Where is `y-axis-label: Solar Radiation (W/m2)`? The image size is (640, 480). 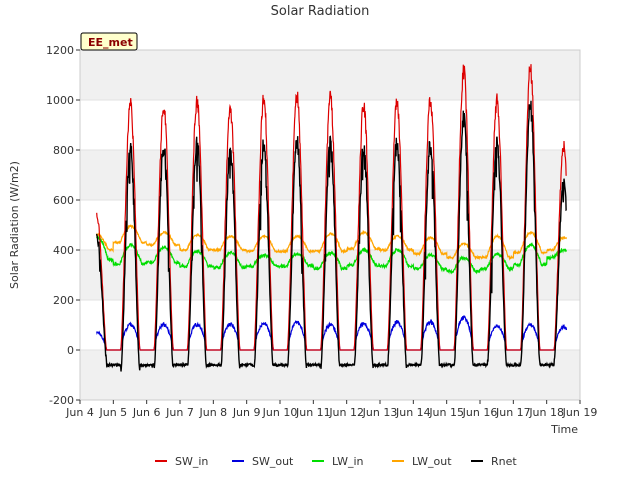
y-axis-label: Solar Radiation (W/m2) is located at coordinates (14, 225).